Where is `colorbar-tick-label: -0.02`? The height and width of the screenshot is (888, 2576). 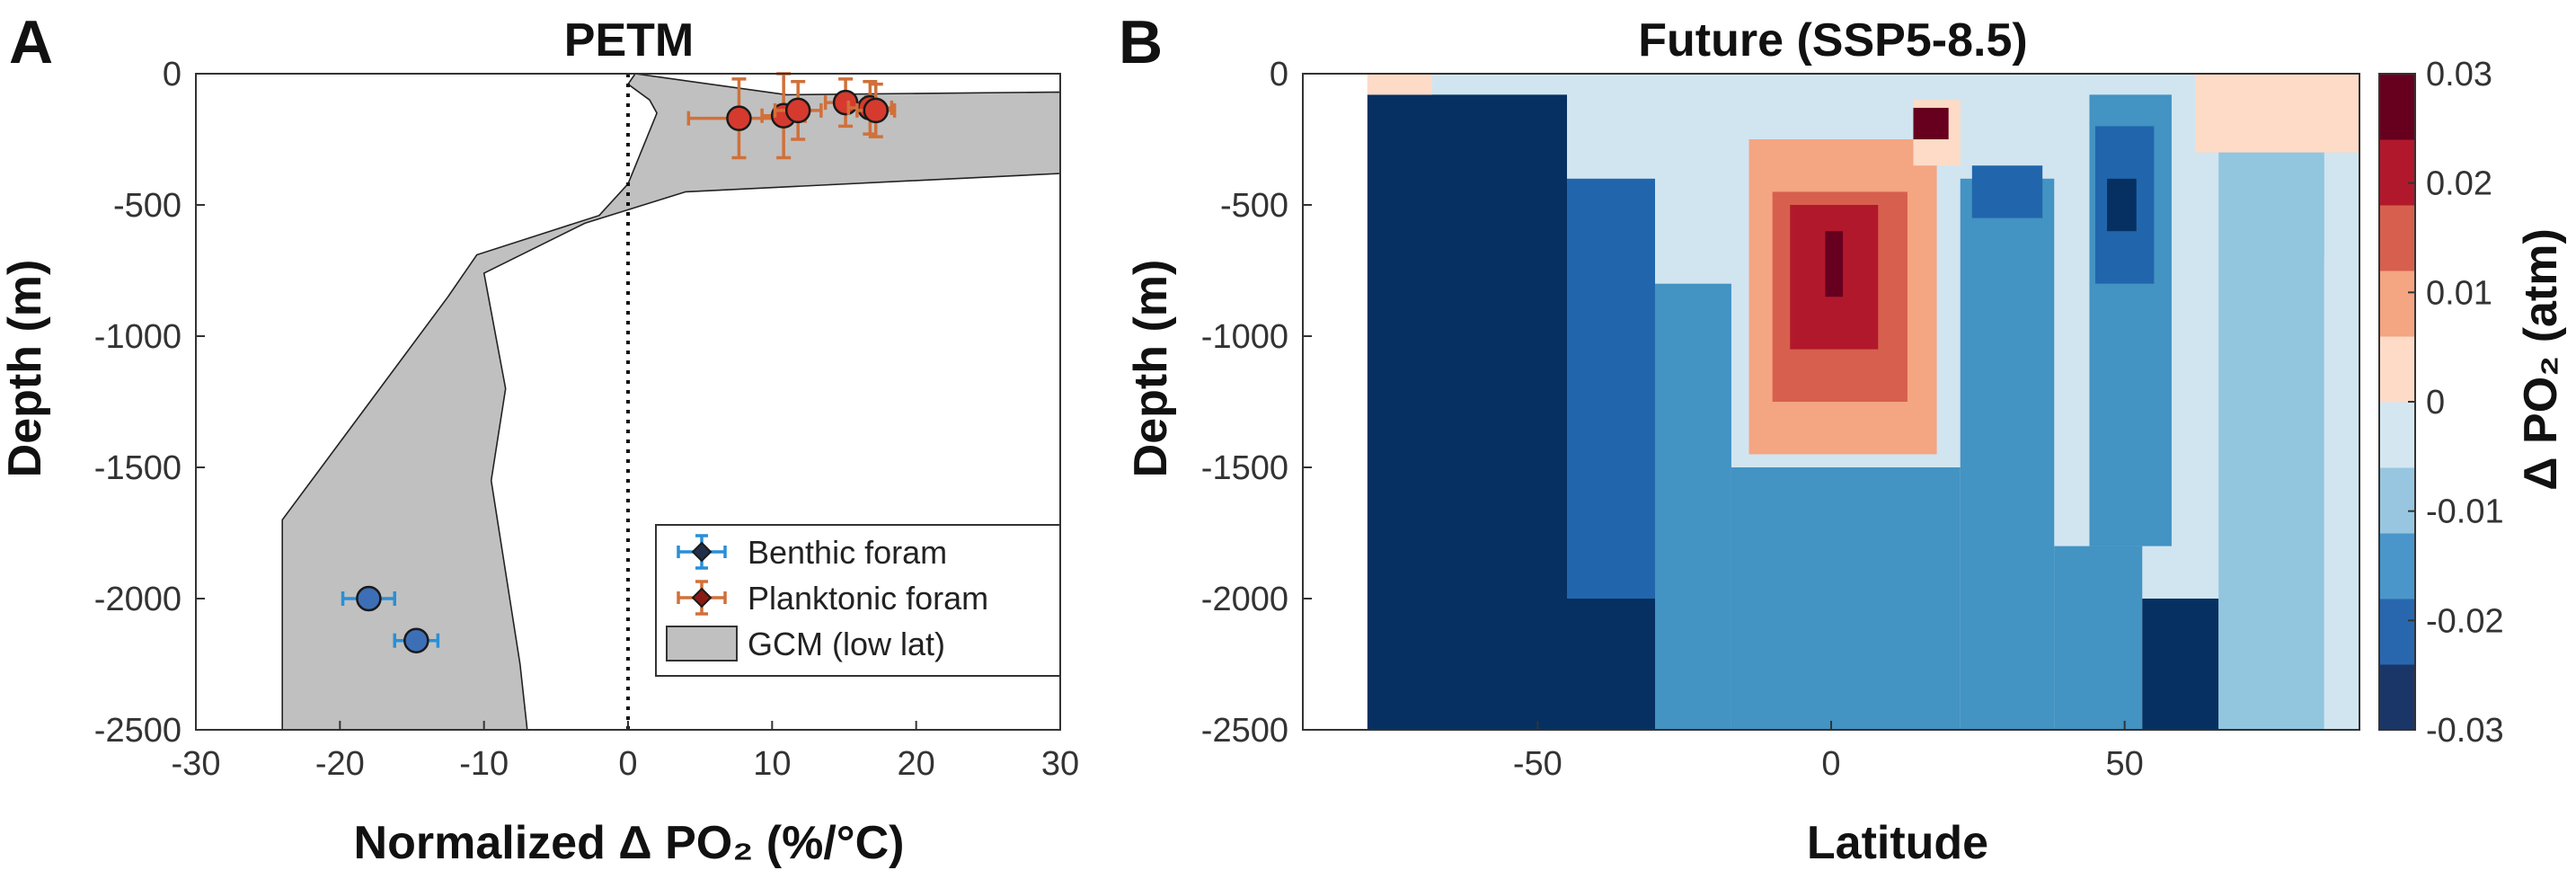
colorbar-tick-label: -0.02 is located at coordinates (2465, 621).